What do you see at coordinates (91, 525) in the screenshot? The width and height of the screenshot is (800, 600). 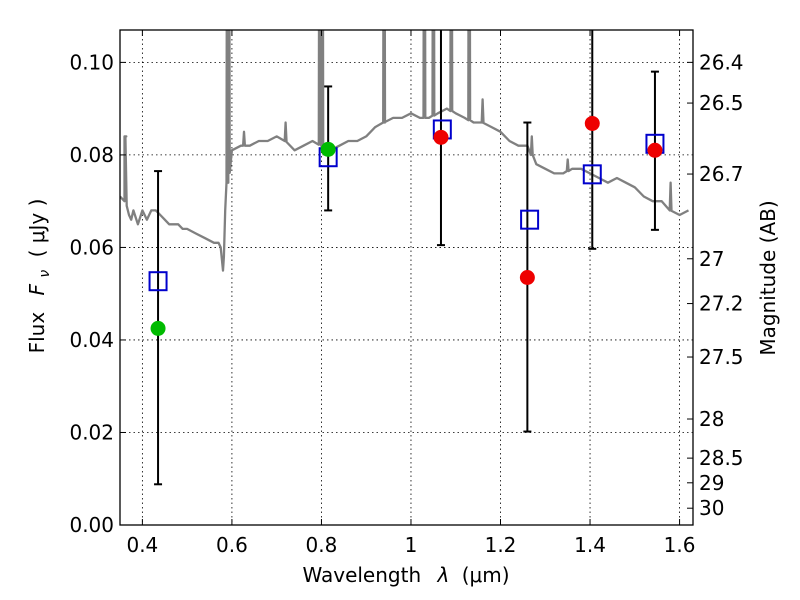 I see `y-tick-label: 0.00` at bounding box center [91, 525].